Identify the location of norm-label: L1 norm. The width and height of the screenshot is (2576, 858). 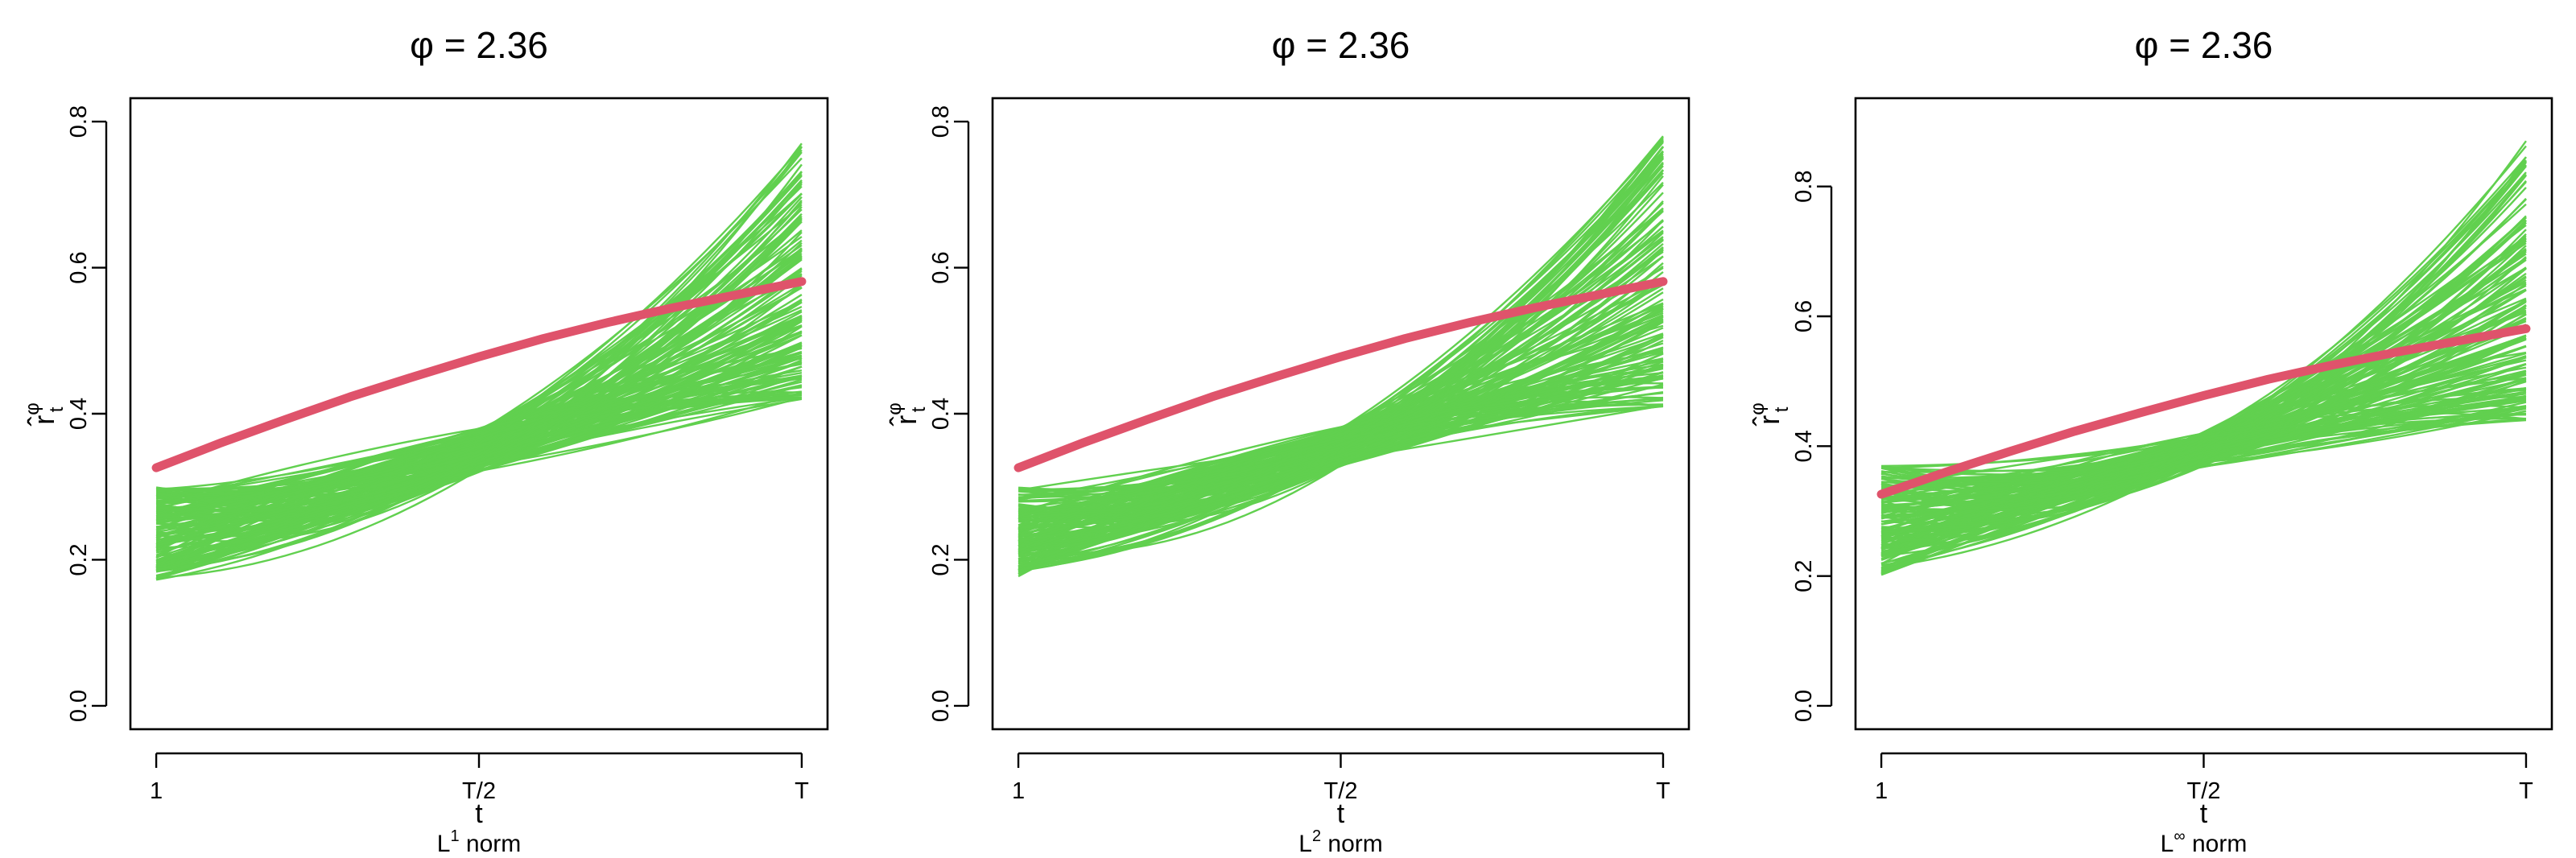
(479, 842).